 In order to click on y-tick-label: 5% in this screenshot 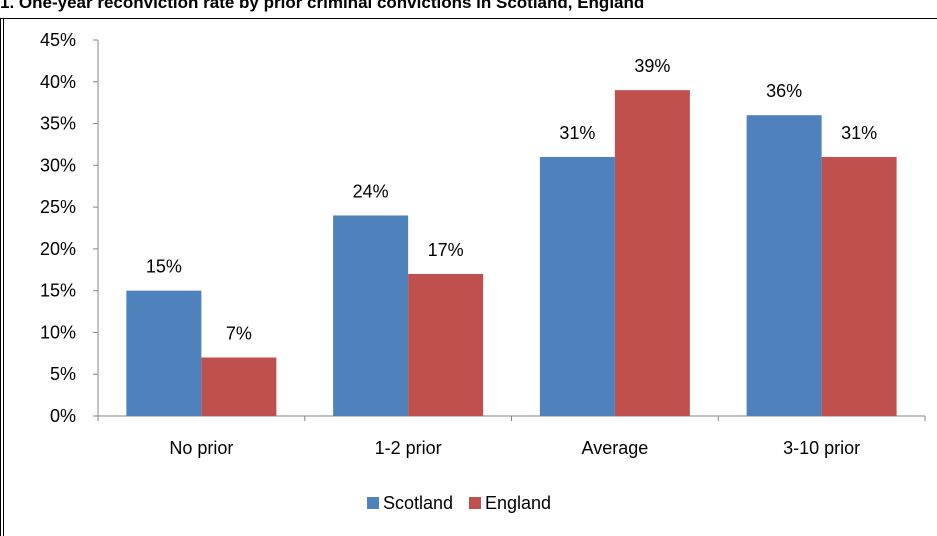, I will do `click(63, 374)`.